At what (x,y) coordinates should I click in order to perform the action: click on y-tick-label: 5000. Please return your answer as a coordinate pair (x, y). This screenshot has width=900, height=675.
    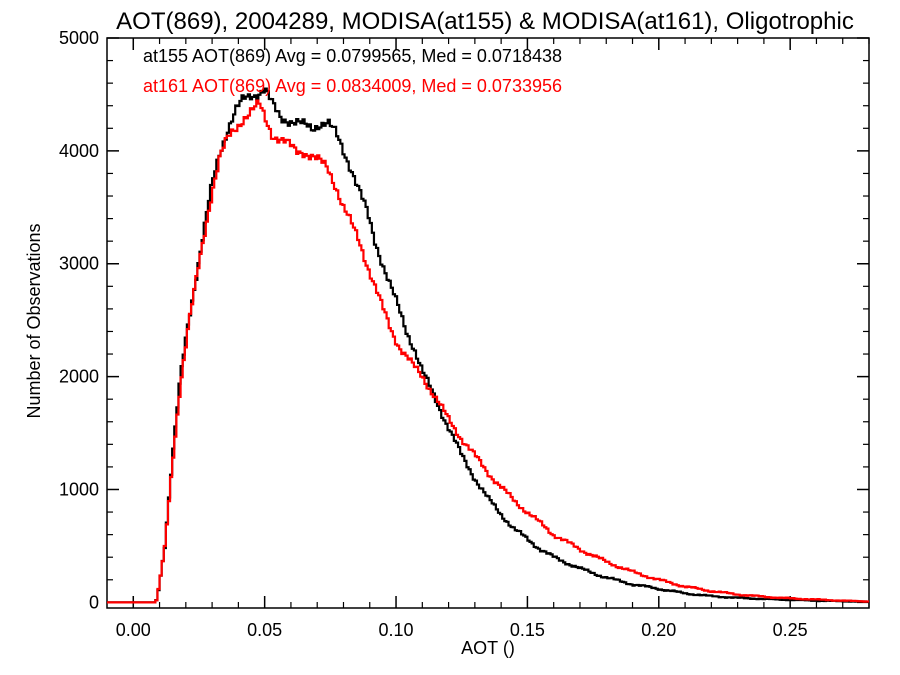
    Looking at the image, I should click on (79, 38).